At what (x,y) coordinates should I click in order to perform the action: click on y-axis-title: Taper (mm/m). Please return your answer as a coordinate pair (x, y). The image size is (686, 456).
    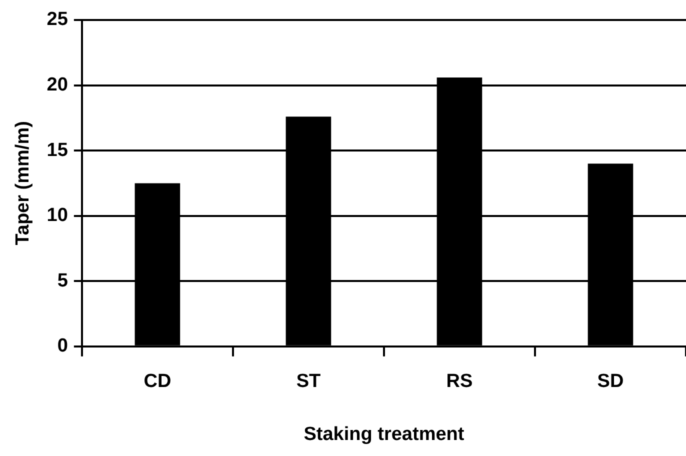
    Looking at the image, I should click on (23, 183).